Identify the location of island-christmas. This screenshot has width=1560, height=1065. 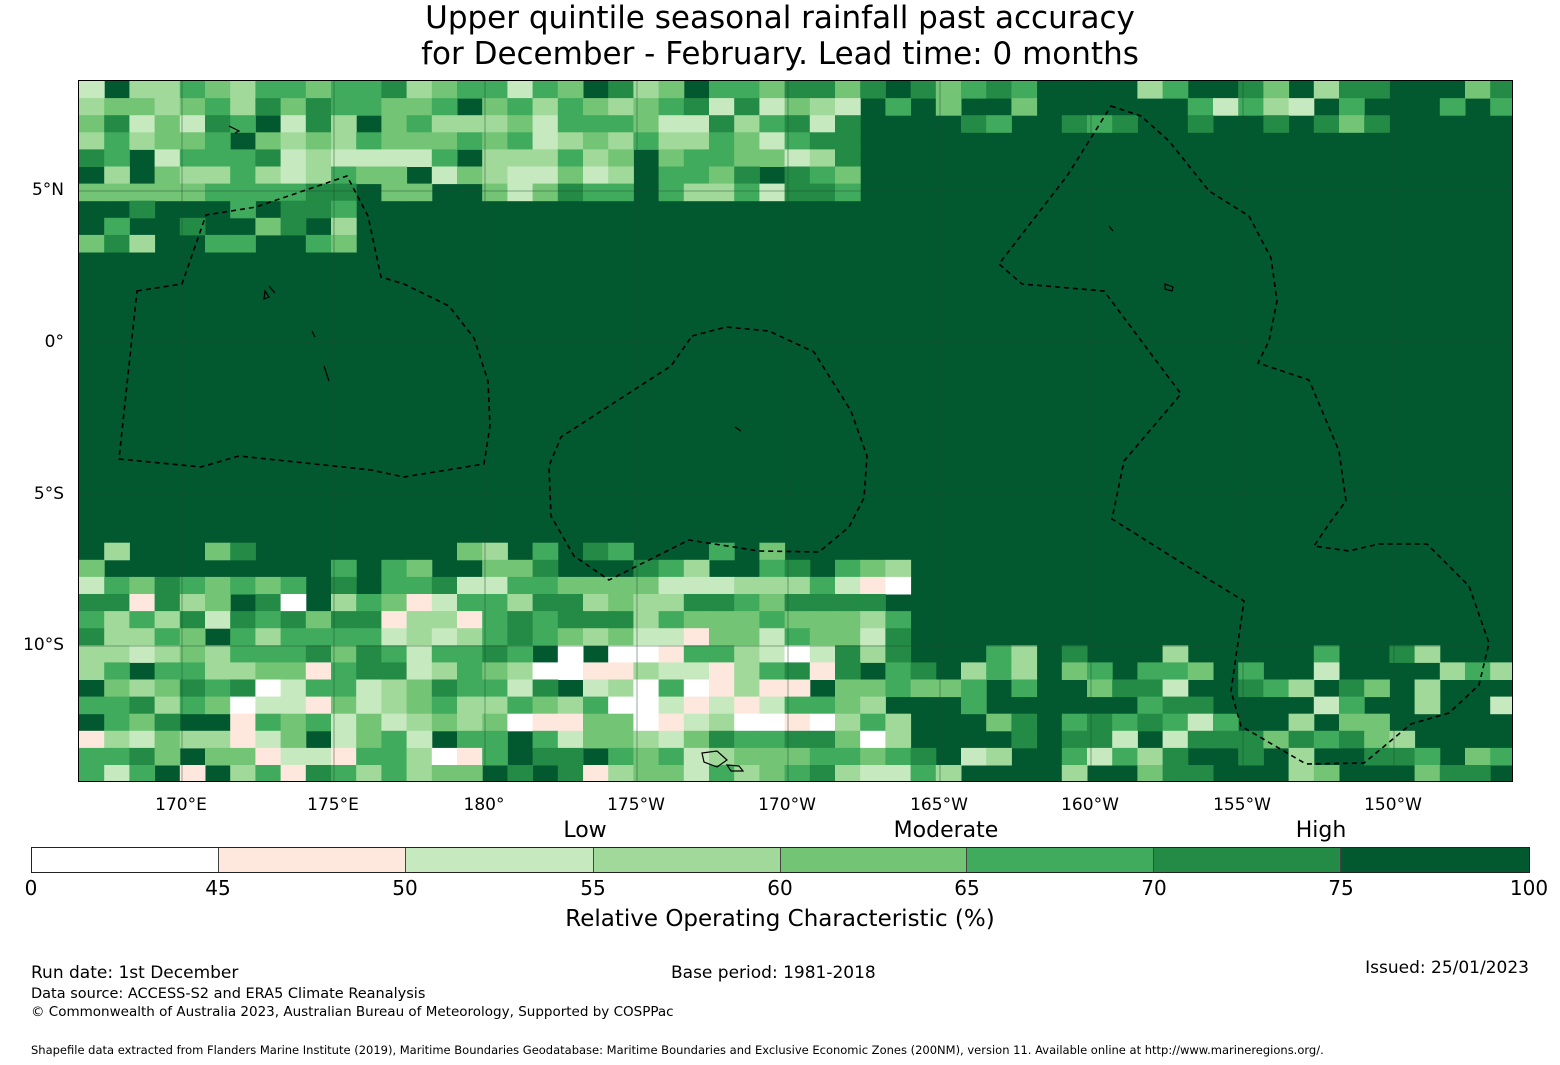
(1169, 287).